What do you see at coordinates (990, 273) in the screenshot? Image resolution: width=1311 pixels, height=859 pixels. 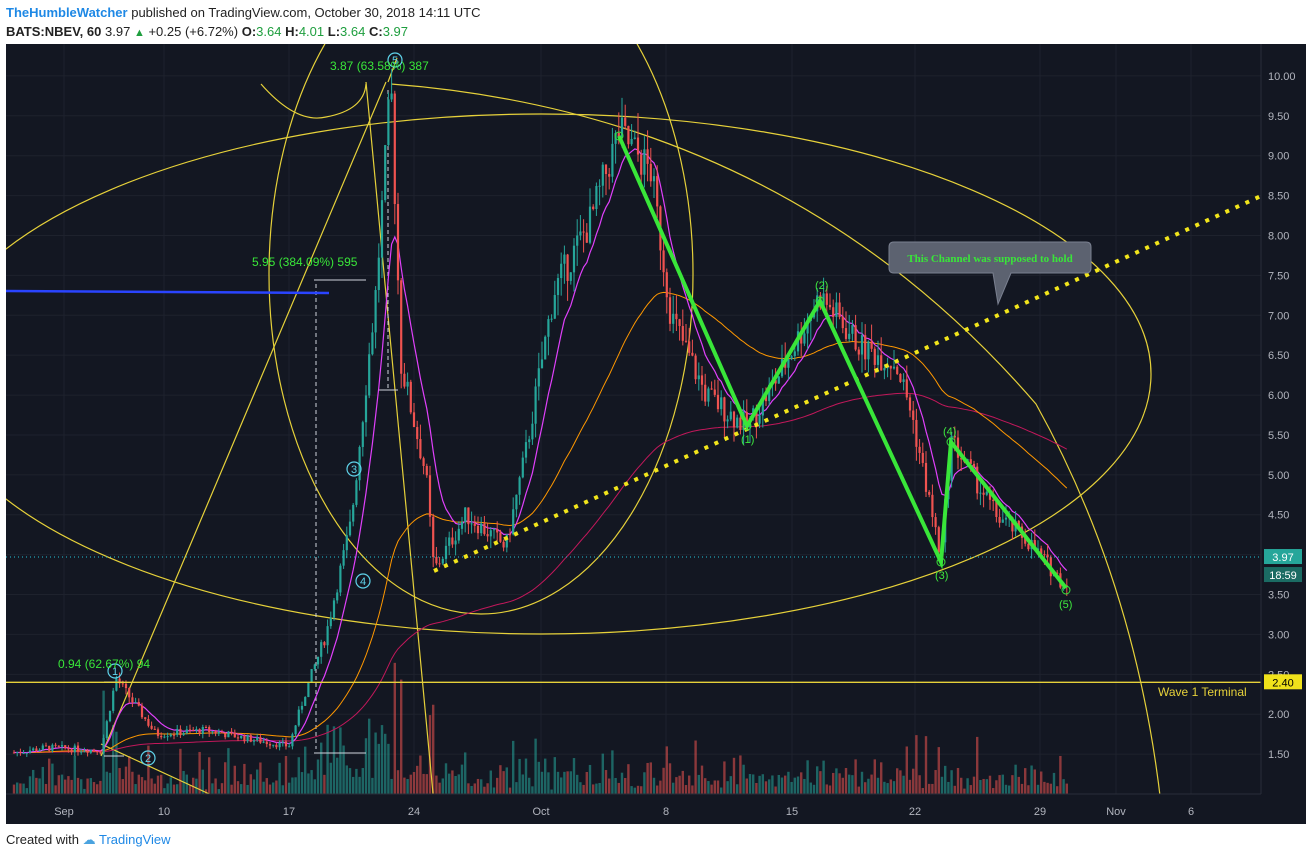 I see `callout: This Channel was supposed to hold` at bounding box center [990, 273].